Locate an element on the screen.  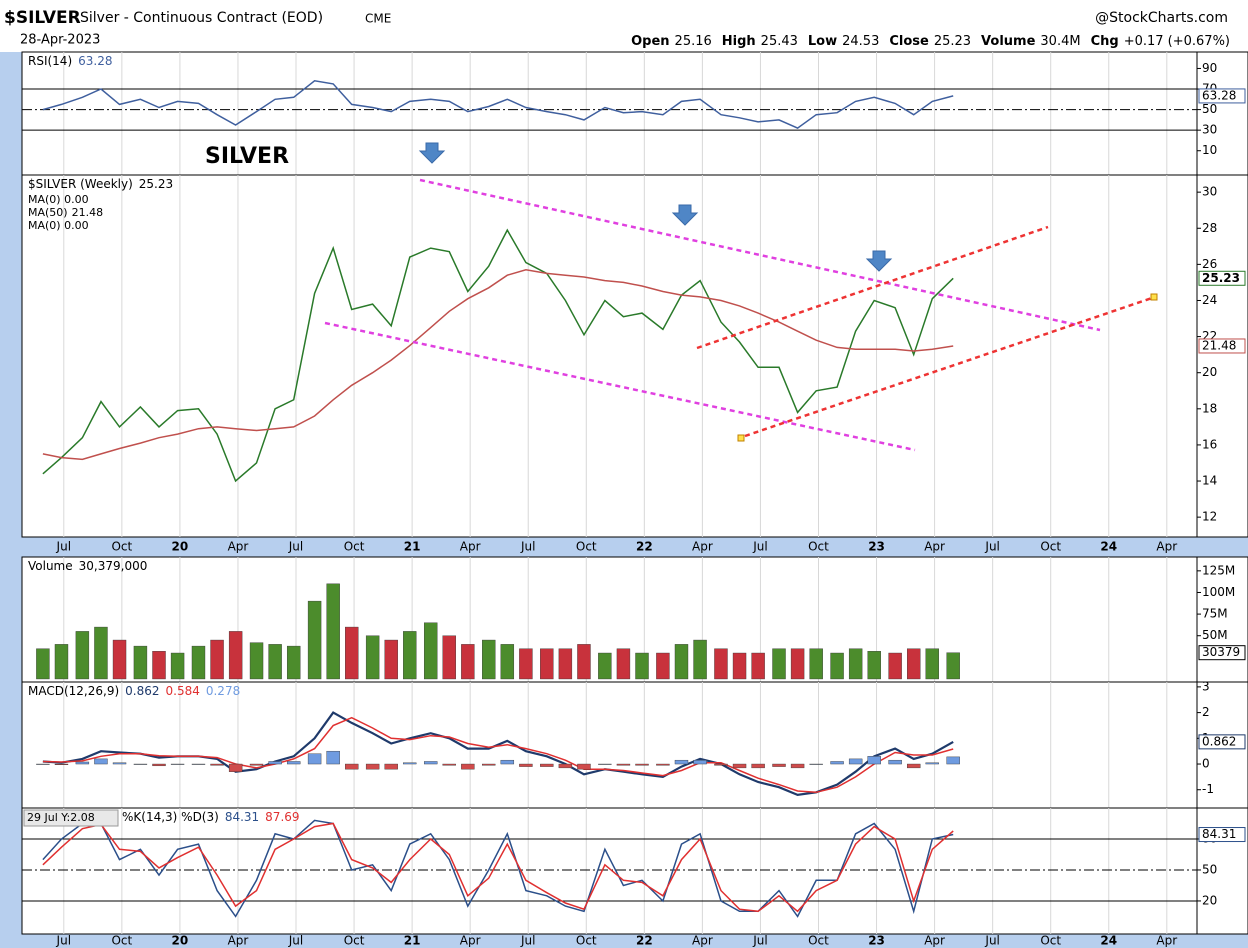
y-tick-label: 3 is located at coordinates (1206, 686).